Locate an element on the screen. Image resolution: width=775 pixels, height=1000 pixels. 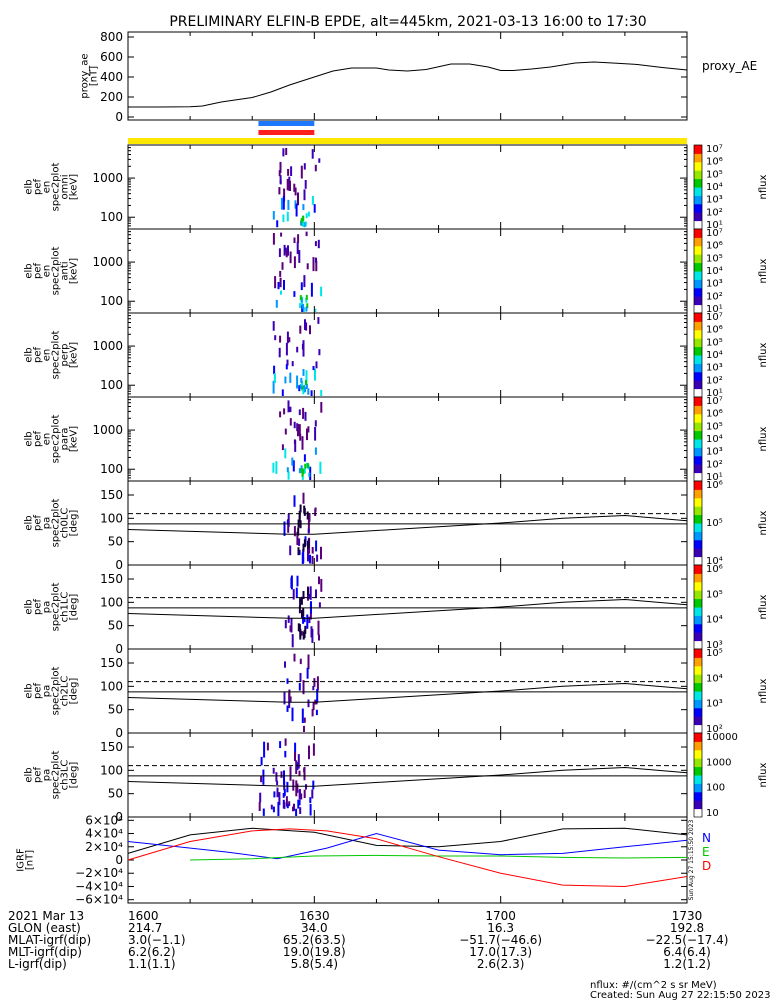
footer-value: 3.0(−1.1) is located at coordinates (157, 940).